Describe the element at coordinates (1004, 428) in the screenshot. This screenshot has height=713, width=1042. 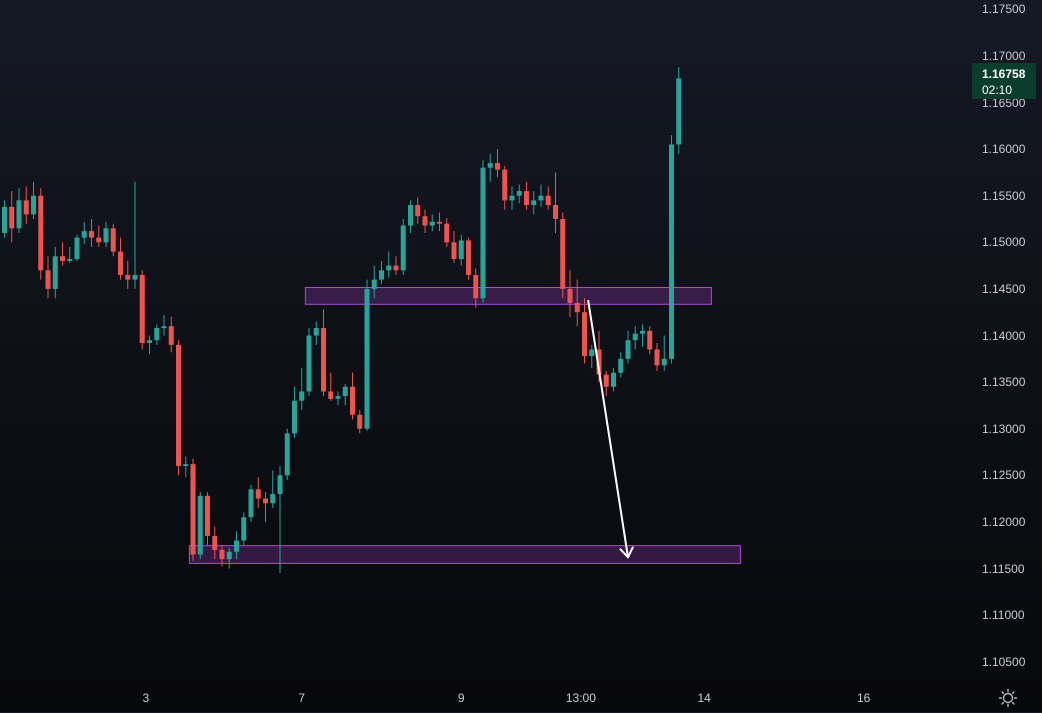
I see `price-tick-label: 1.13000` at that location.